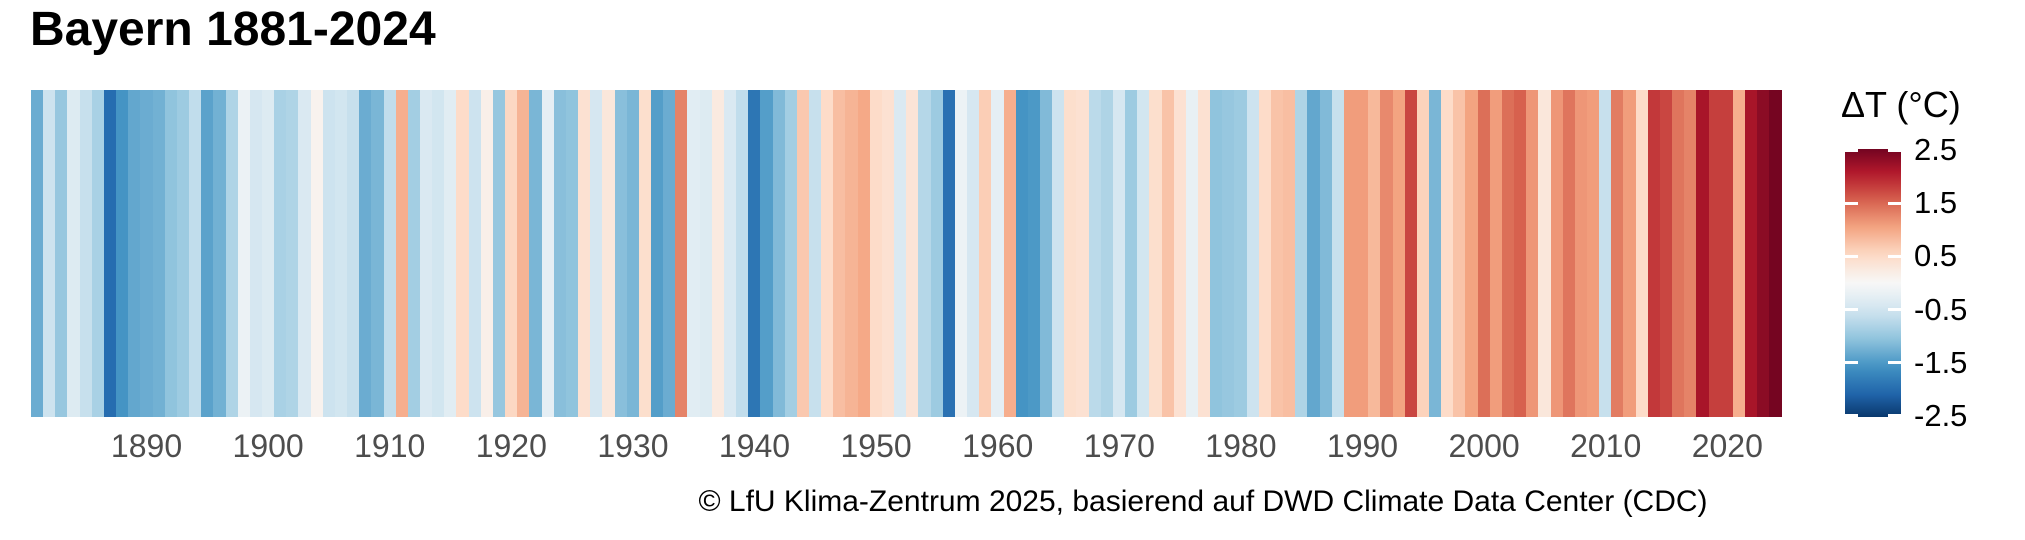 The height and width of the screenshot is (540, 2025). What do you see at coordinates (450, 253) in the screenshot?
I see `stripe-1915` at bounding box center [450, 253].